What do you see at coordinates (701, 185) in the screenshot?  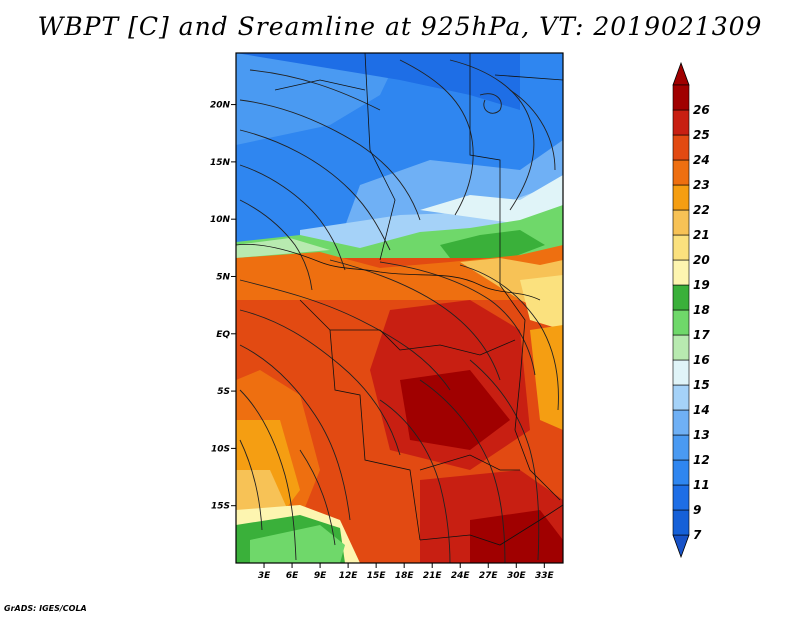 I see `colorbar-label: 23` at bounding box center [701, 185].